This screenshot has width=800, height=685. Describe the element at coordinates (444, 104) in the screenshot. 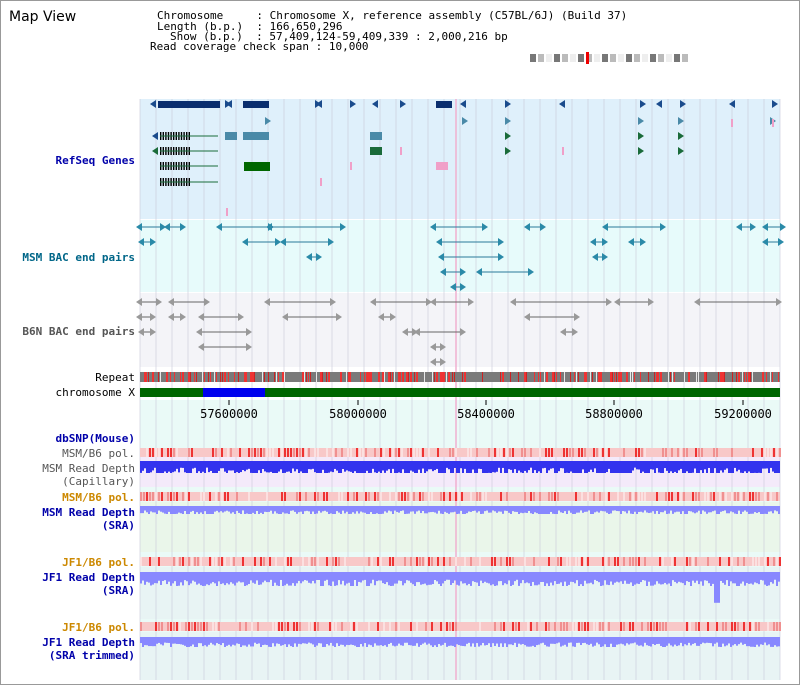

I see `gene-block` at that location.